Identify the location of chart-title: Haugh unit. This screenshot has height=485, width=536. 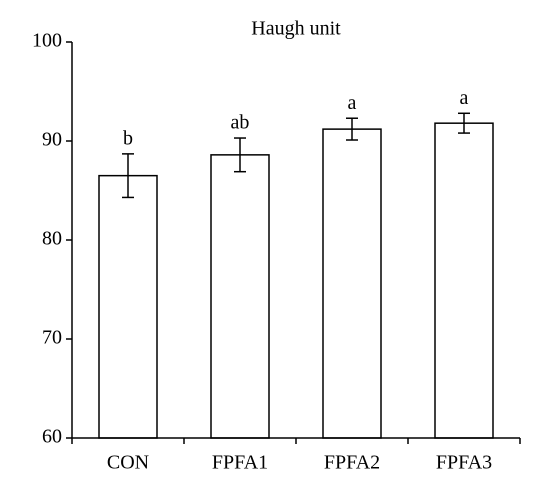
(296, 29).